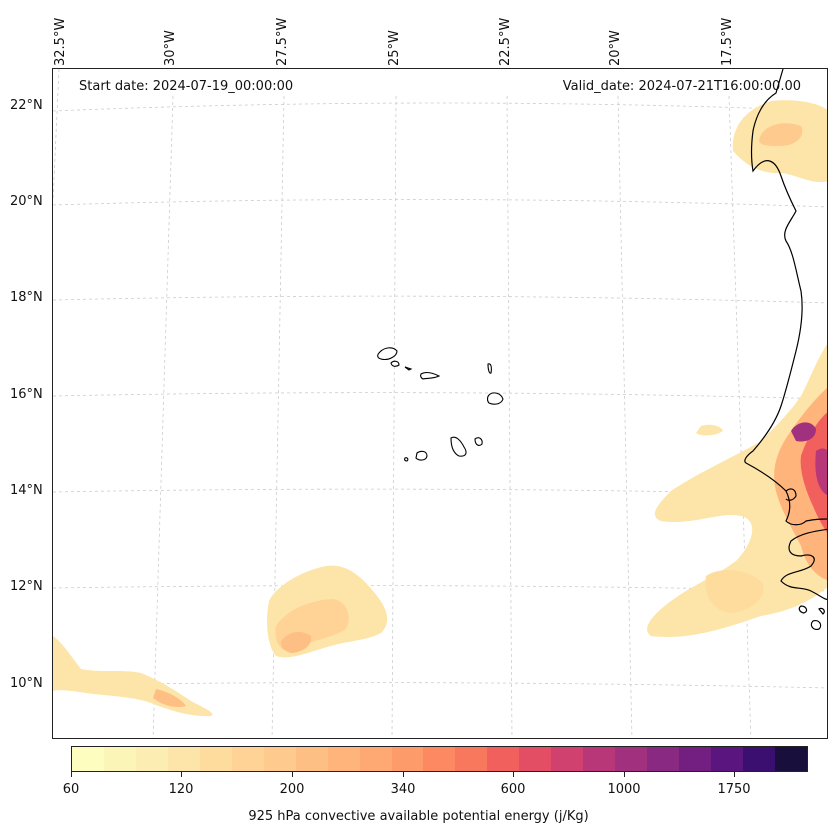 The width and height of the screenshot is (837, 836). What do you see at coordinates (803, 432) in the screenshot?
I see `cape-patch-coast-peak` at bounding box center [803, 432].